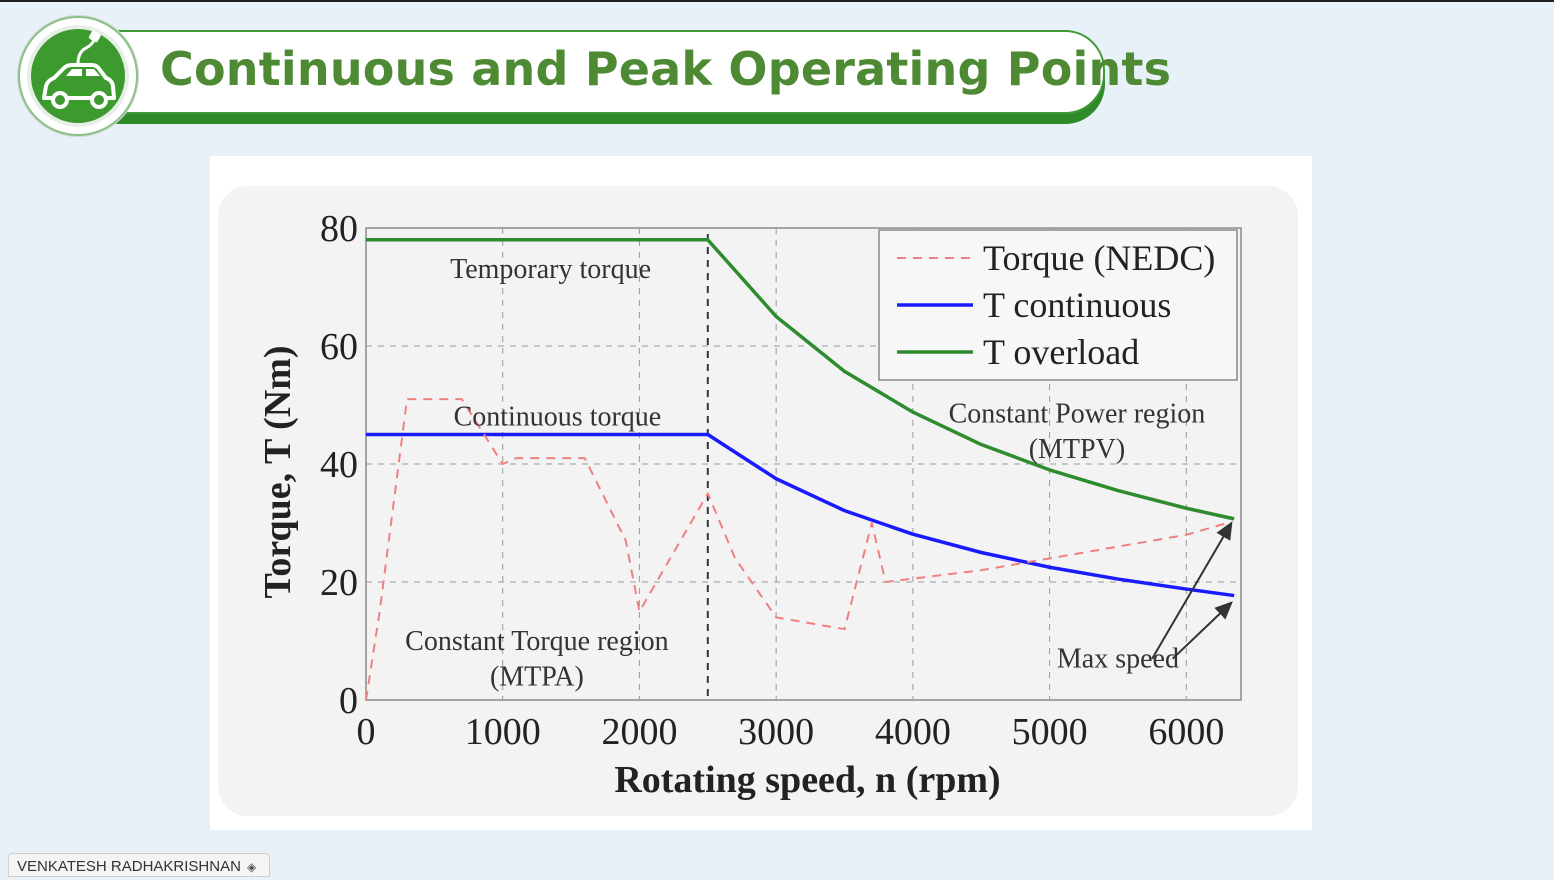 Image resolution: width=1554 pixels, height=880 pixels. What do you see at coordinates (1077, 449) in the screenshot?
I see `annotation-mtpv: (MTPV)` at bounding box center [1077, 449].